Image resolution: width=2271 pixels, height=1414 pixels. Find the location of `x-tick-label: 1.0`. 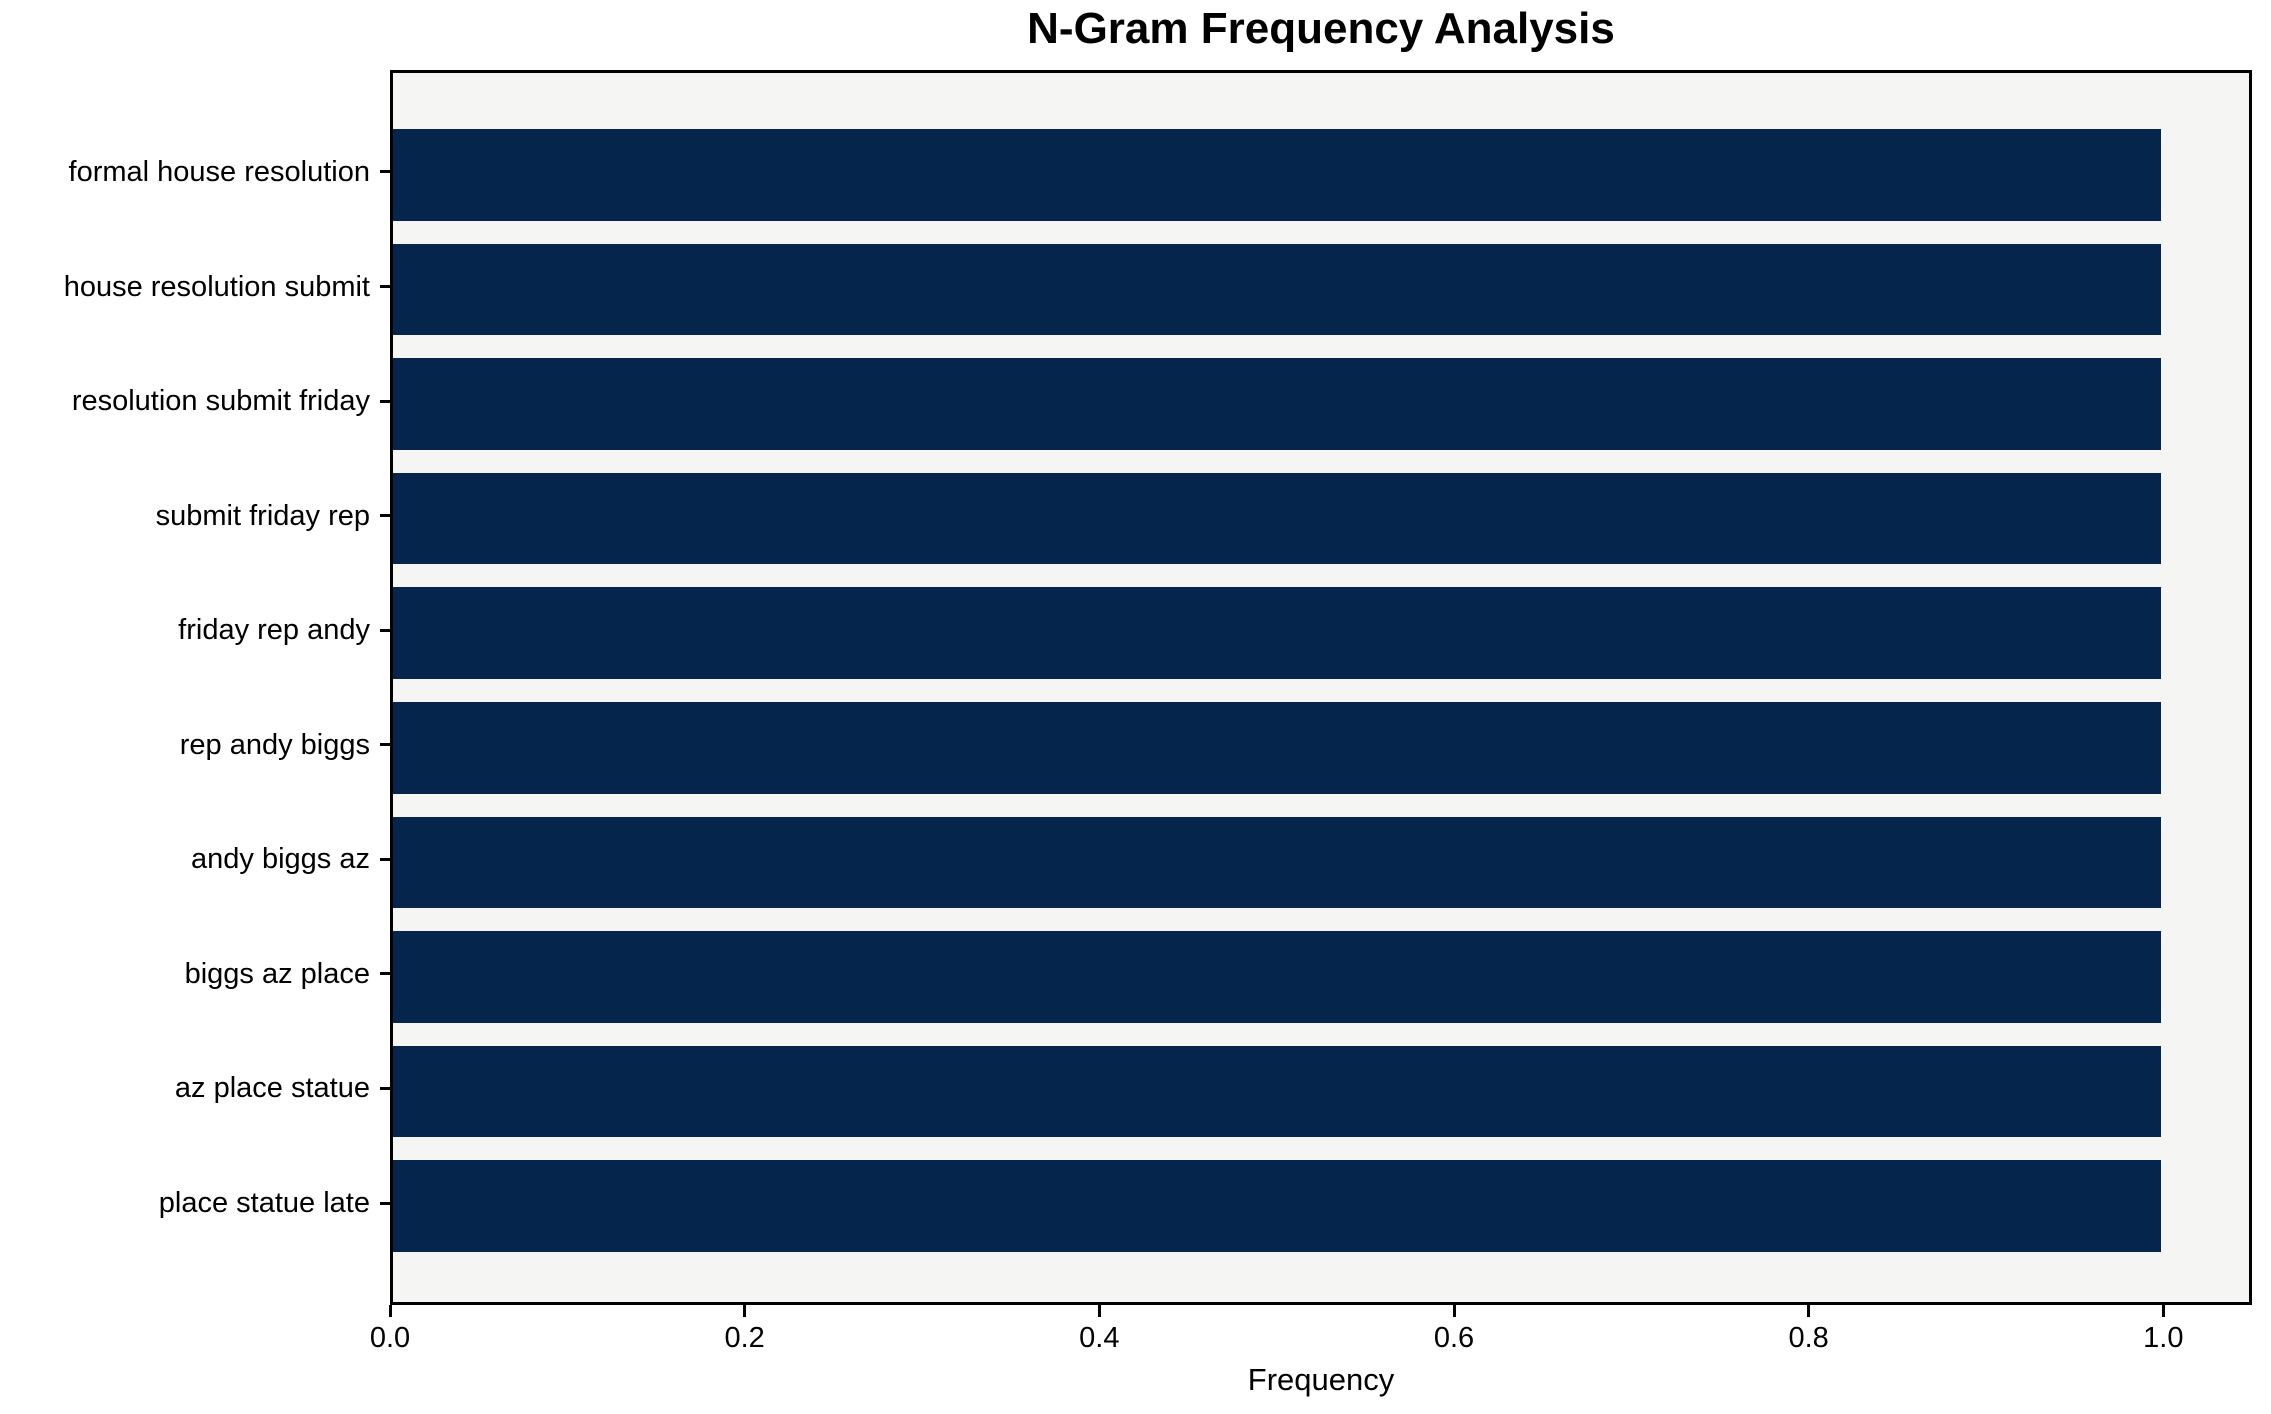

x-tick-label: 1.0 is located at coordinates (2163, 1338).